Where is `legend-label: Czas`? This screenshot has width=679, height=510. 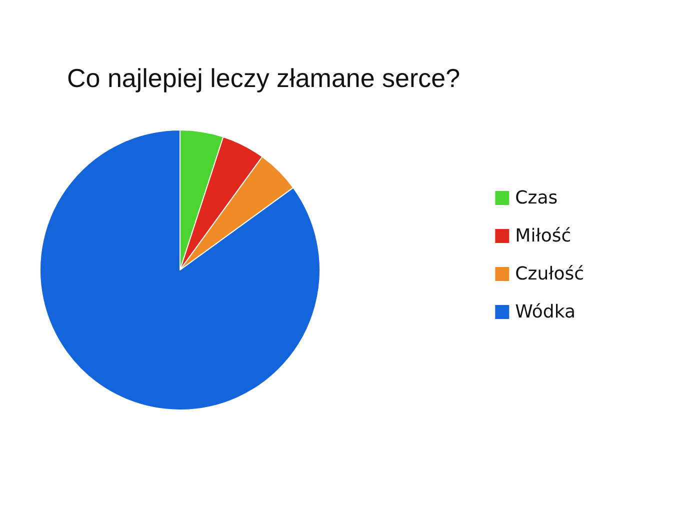 legend-label: Czas is located at coordinates (536, 198).